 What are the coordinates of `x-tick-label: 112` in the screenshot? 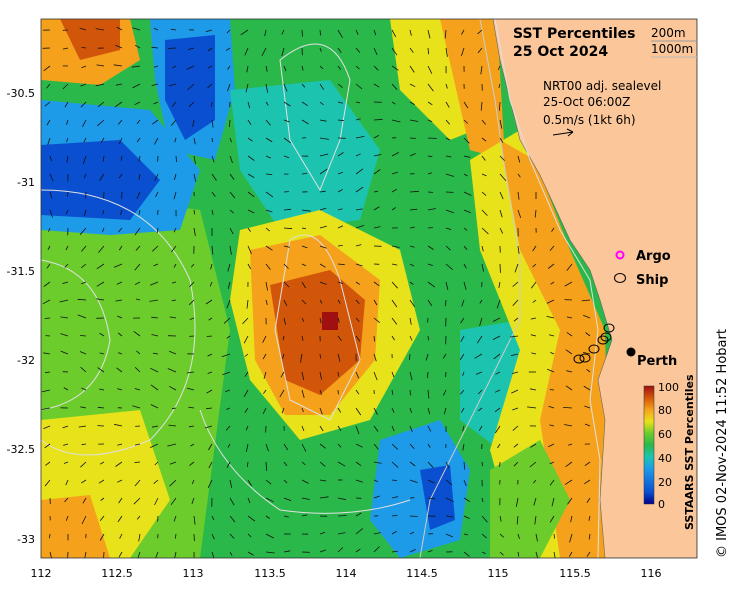 It's located at (41, 573).